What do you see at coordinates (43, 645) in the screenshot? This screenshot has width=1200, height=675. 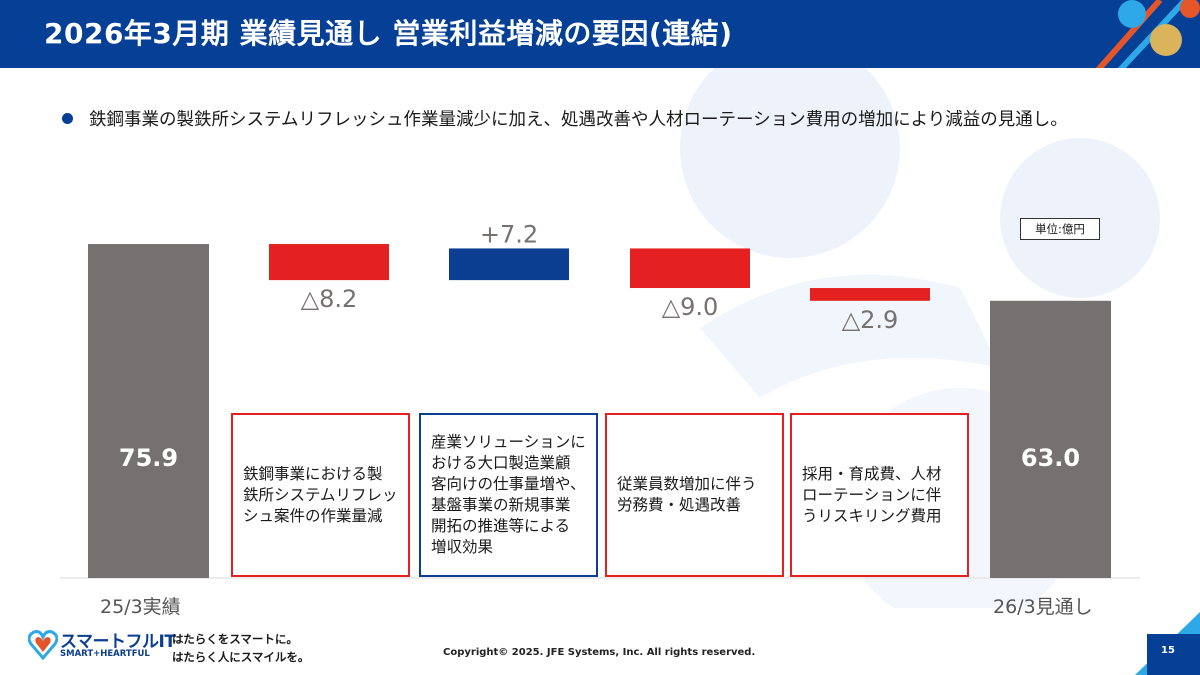 I see `heart-logo-icon` at bounding box center [43, 645].